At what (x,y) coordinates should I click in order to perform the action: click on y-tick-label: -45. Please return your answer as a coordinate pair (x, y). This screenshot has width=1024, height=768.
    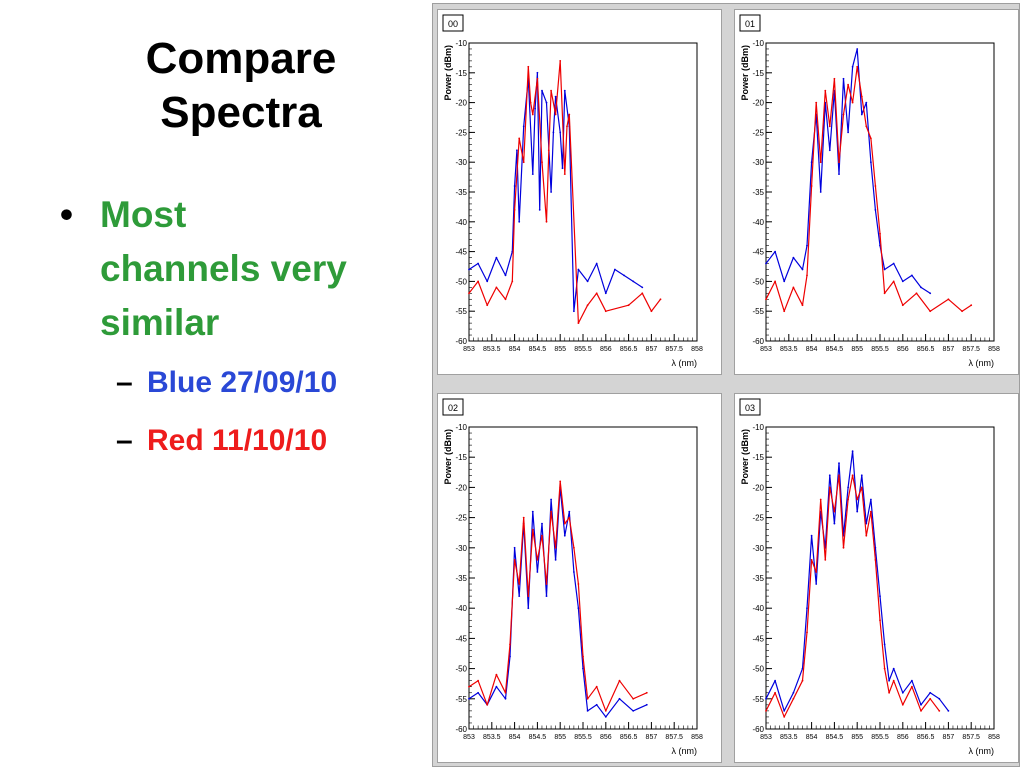
    Looking at the image, I should click on (461, 252).